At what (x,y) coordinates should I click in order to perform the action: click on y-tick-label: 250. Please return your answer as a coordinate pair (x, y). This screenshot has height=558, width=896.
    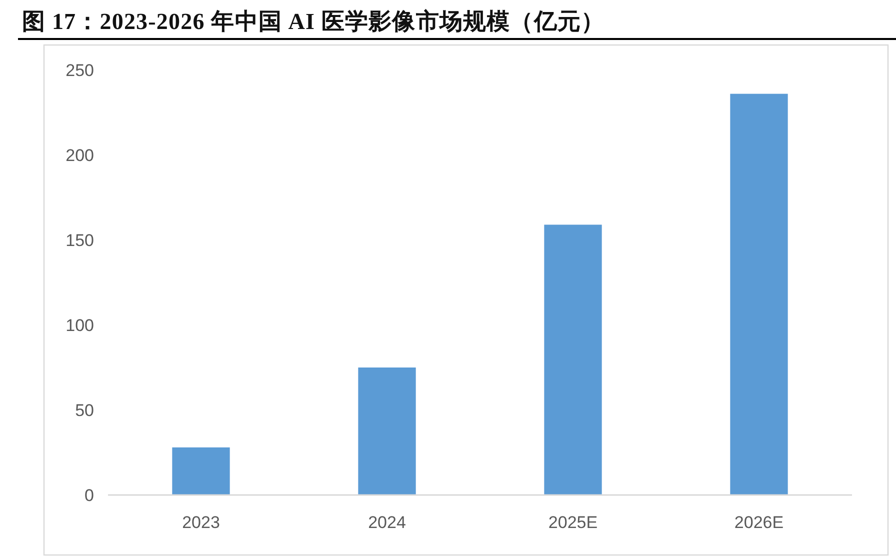
    Looking at the image, I should click on (80, 70).